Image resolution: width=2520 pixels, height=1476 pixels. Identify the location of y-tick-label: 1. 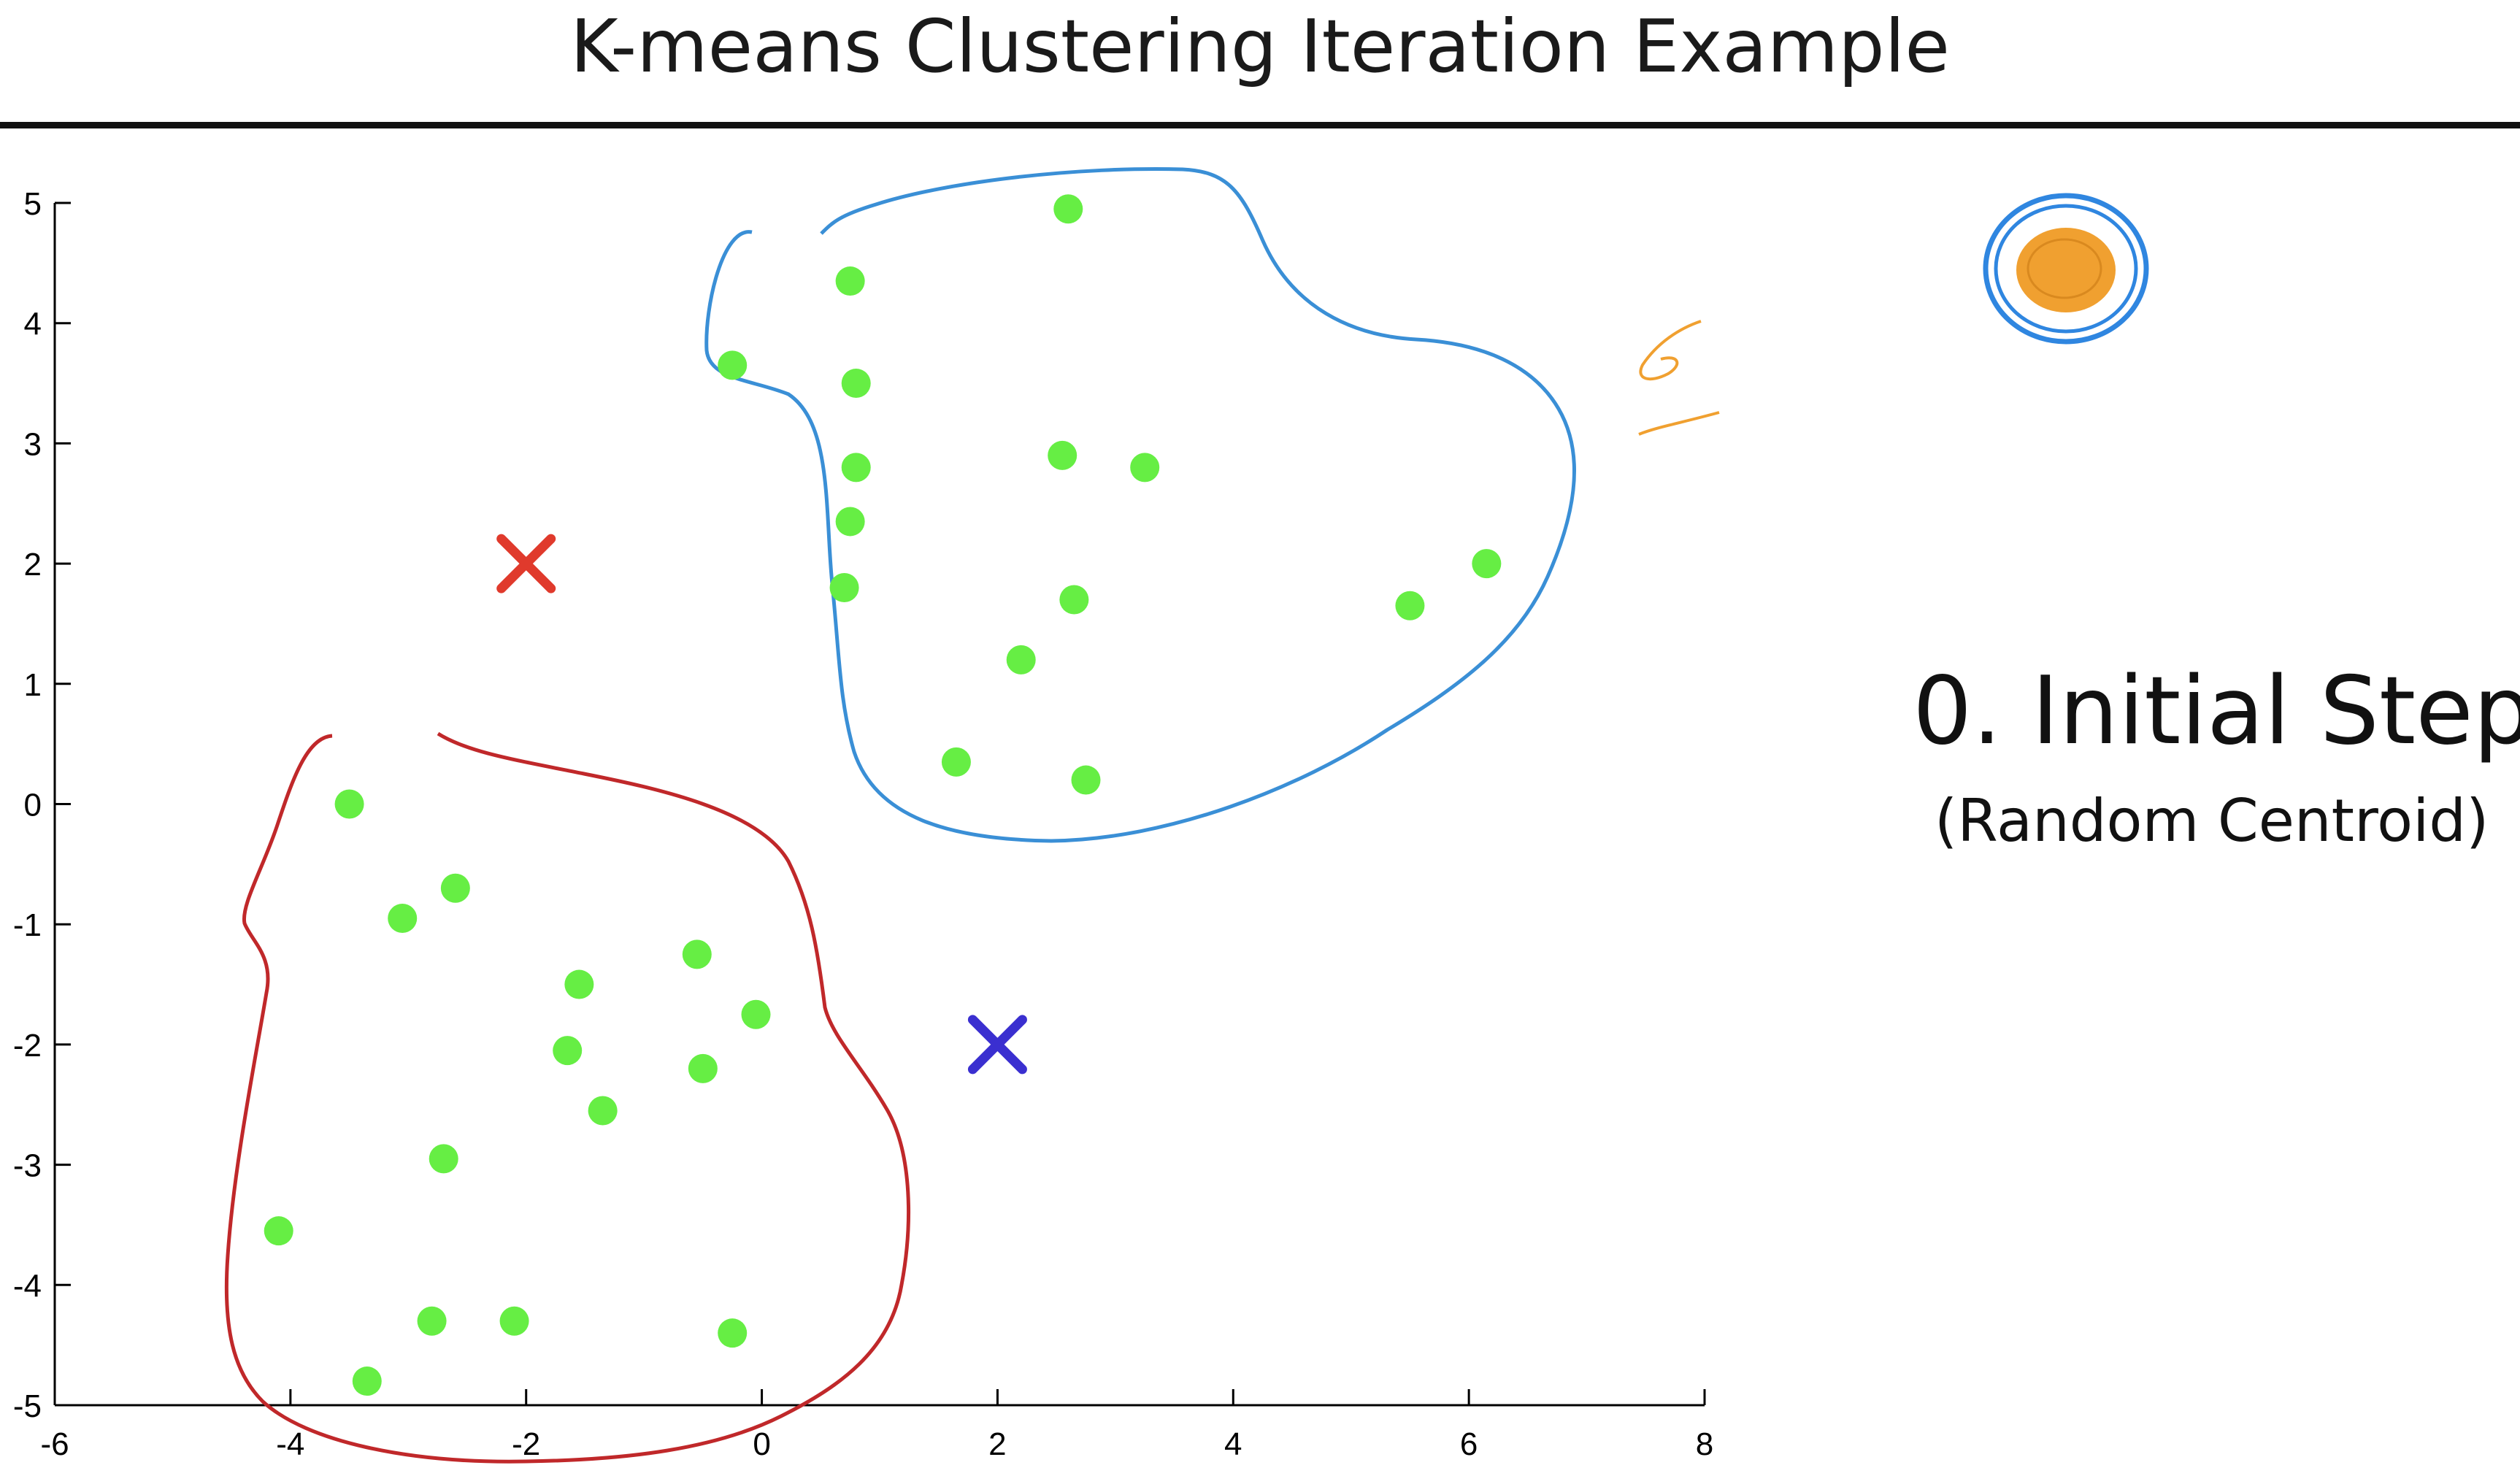
(33, 685).